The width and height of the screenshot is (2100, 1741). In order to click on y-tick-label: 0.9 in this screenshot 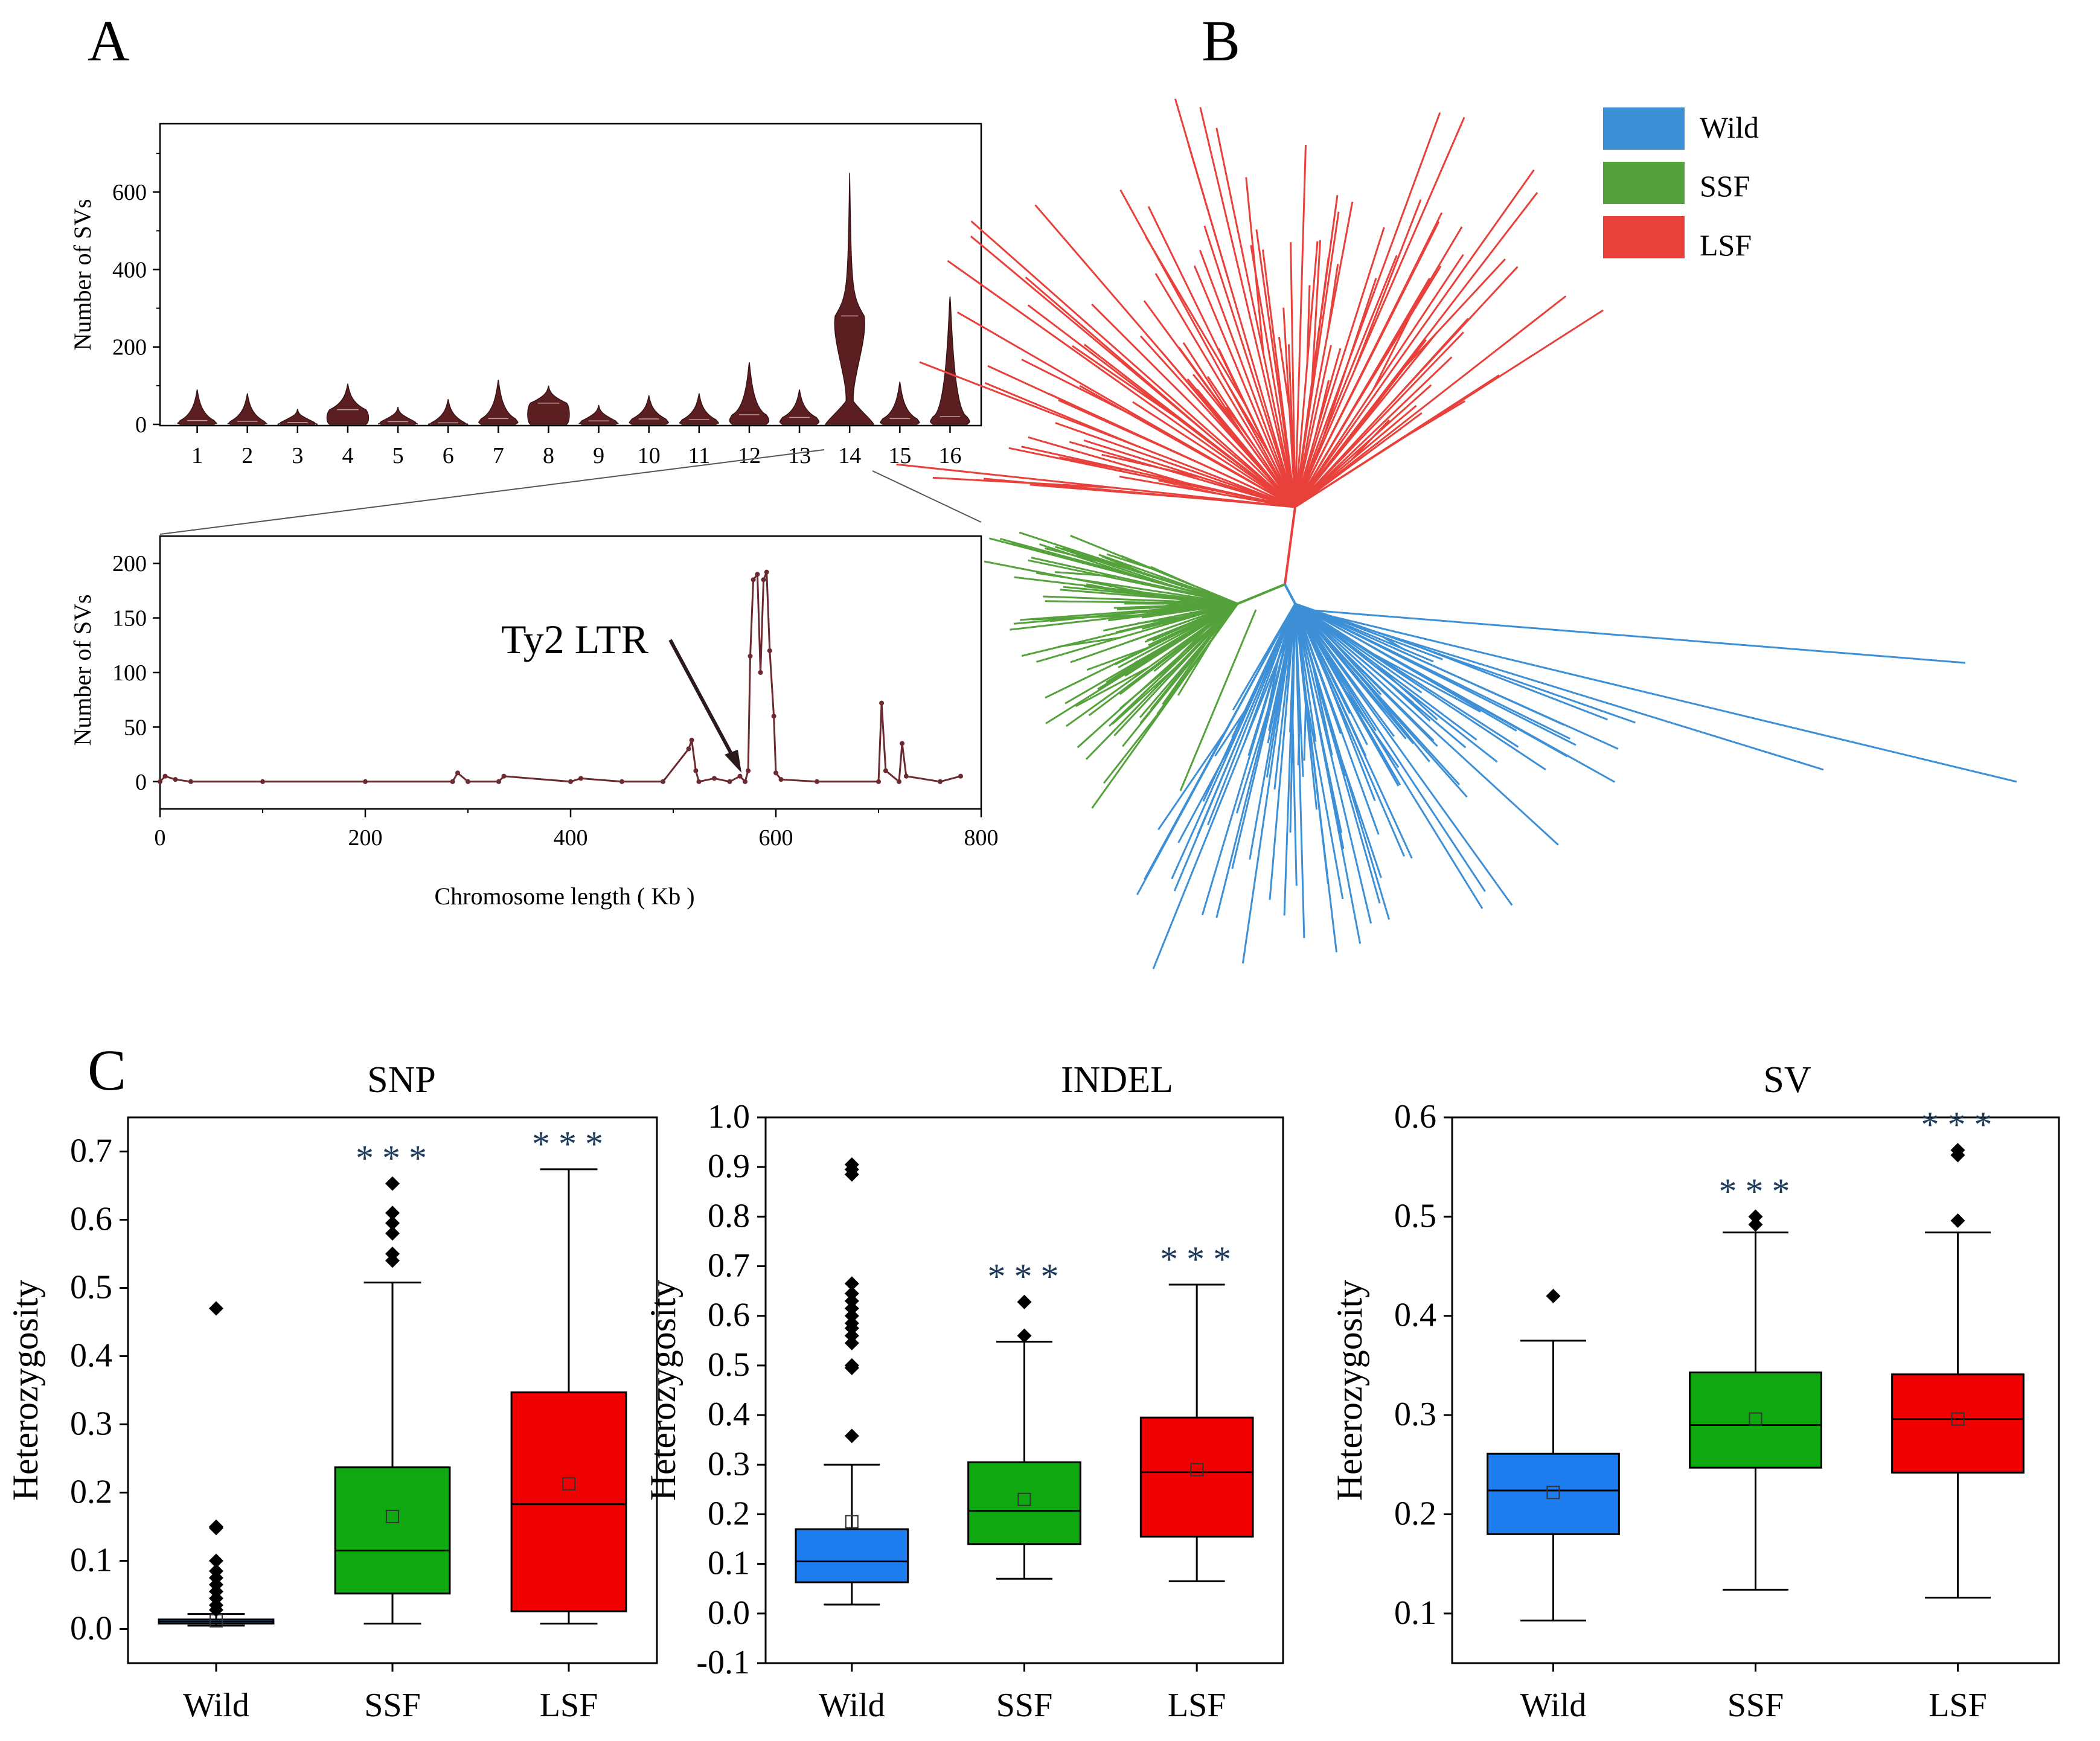, I will do `click(729, 1166)`.